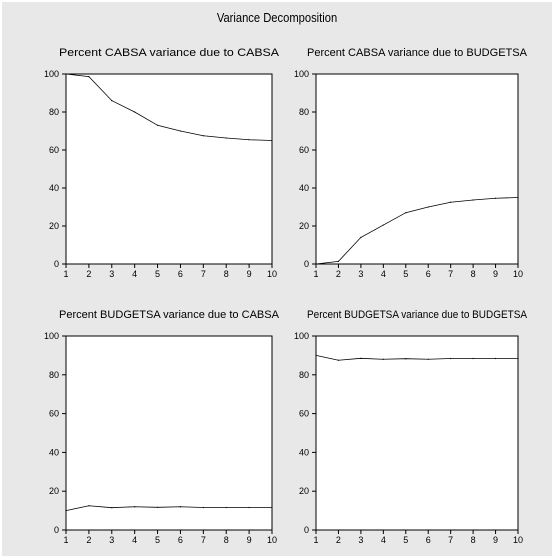 The height and width of the screenshot is (560, 554). Describe the element at coordinates (277, 17) in the screenshot. I see `figure-title: Variance Decomposition` at that location.